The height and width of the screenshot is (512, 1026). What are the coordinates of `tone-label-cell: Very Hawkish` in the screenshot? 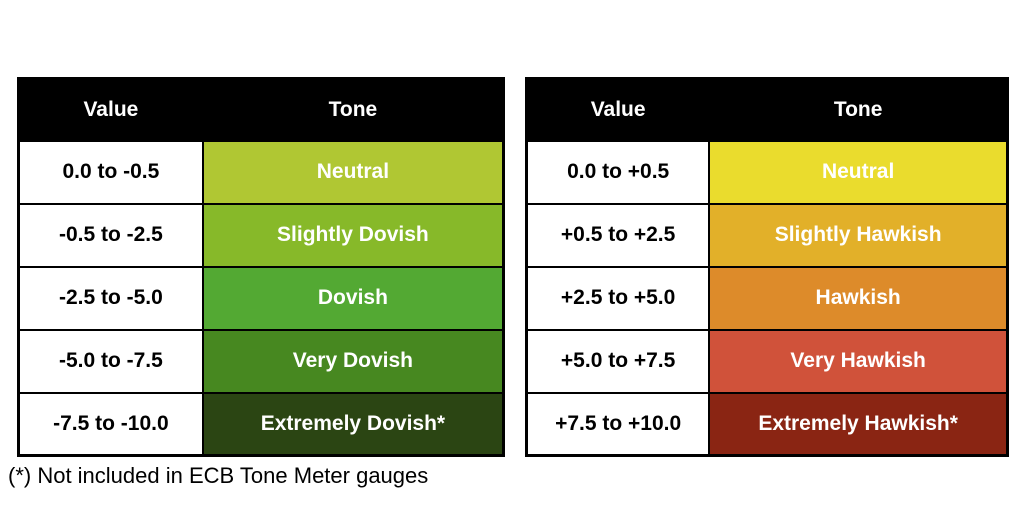 It's located at (858, 361).